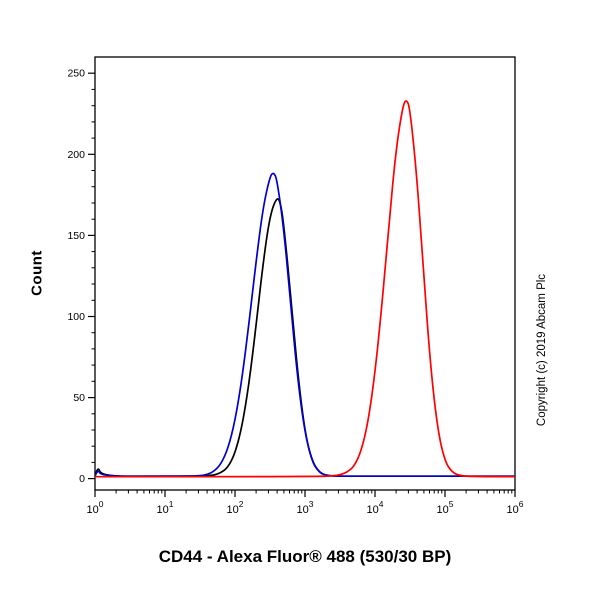 This screenshot has height=600, width=600. What do you see at coordinates (165, 507) in the screenshot?
I see `x-tick-label: 10¹` at bounding box center [165, 507].